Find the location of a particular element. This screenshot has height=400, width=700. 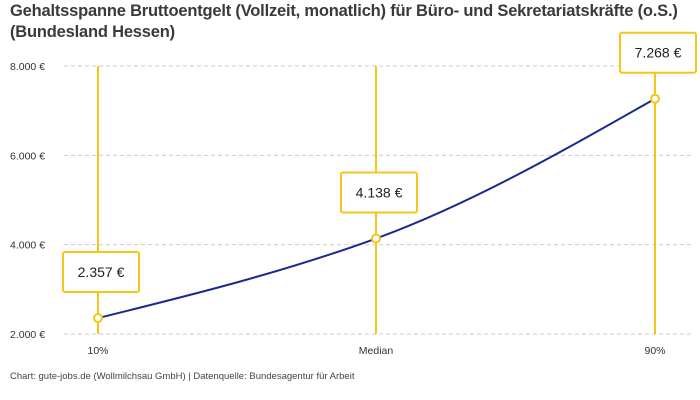

y-tick-label: 6.000 € is located at coordinates (27, 156).